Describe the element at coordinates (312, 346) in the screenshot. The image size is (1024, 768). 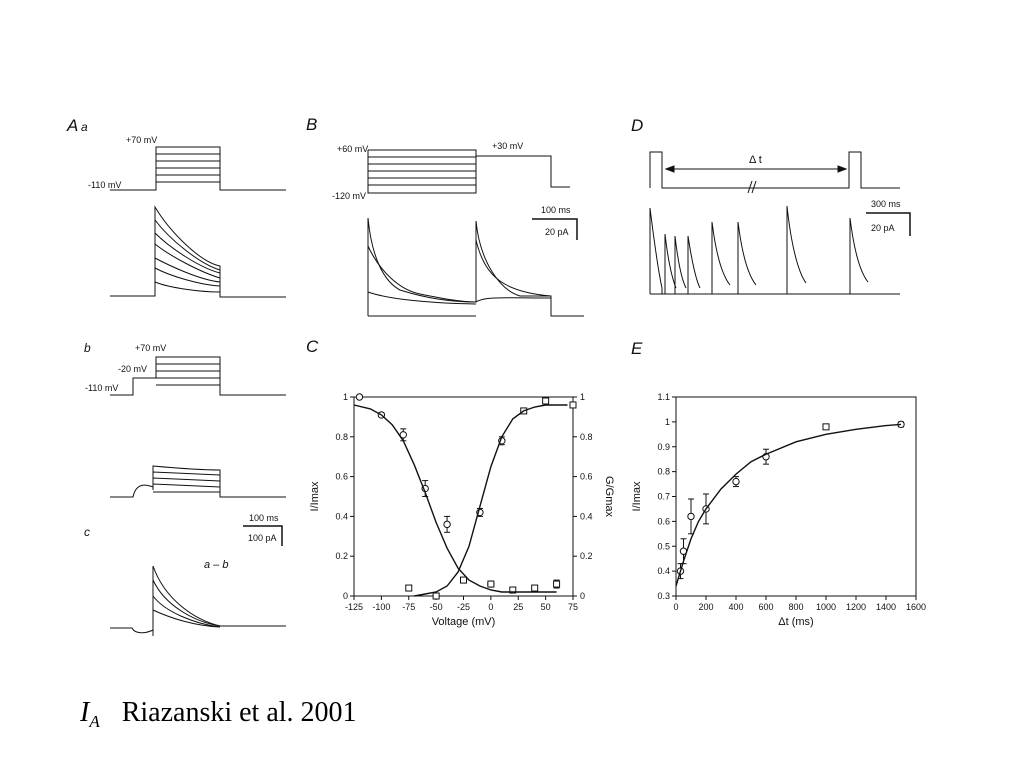
I see `panel-C-label: C` at that location.